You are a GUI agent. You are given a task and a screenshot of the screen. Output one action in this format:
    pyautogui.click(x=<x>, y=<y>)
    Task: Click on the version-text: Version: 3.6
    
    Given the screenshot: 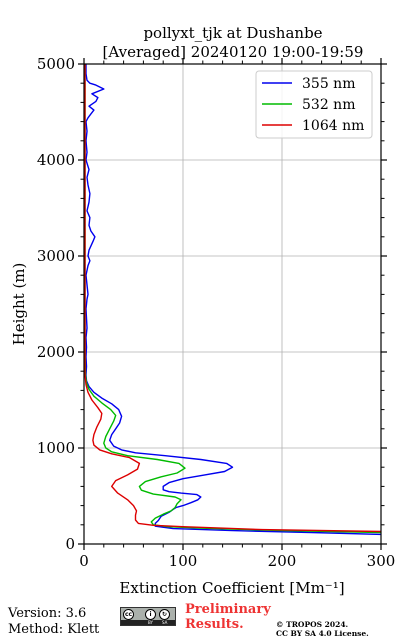 What is the action you would take?
    pyautogui.click(x=47, y=613)
    